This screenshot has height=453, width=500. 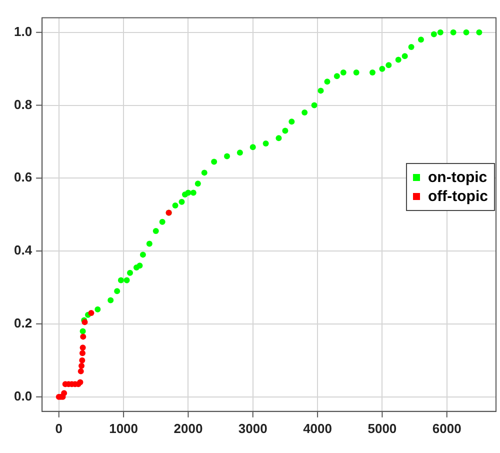 What do you see at coordinates (23, 104) in the screenshot?
I see `y-tick-label: 0.8` at bounding box center [23, 104].